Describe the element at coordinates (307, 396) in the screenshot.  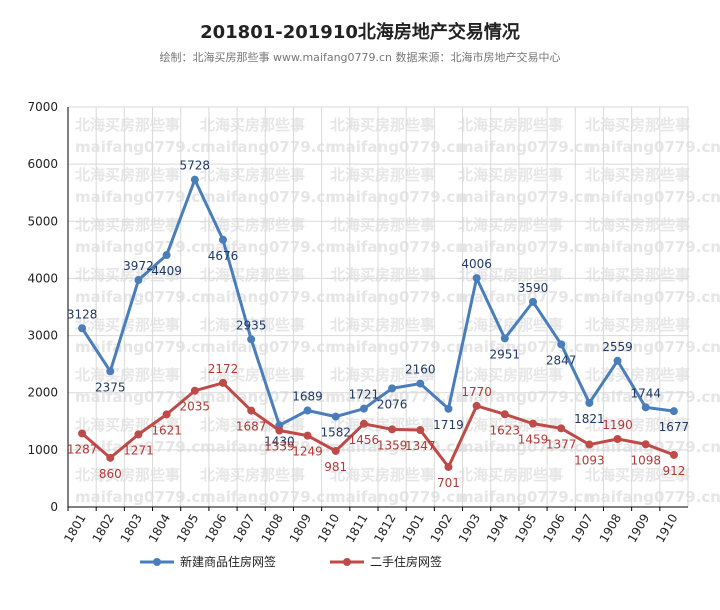
I see `data-label: 1689` at that location.